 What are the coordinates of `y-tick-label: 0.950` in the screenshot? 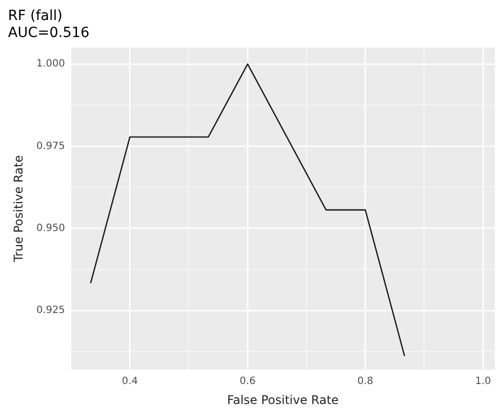 It's located at (51, 228).